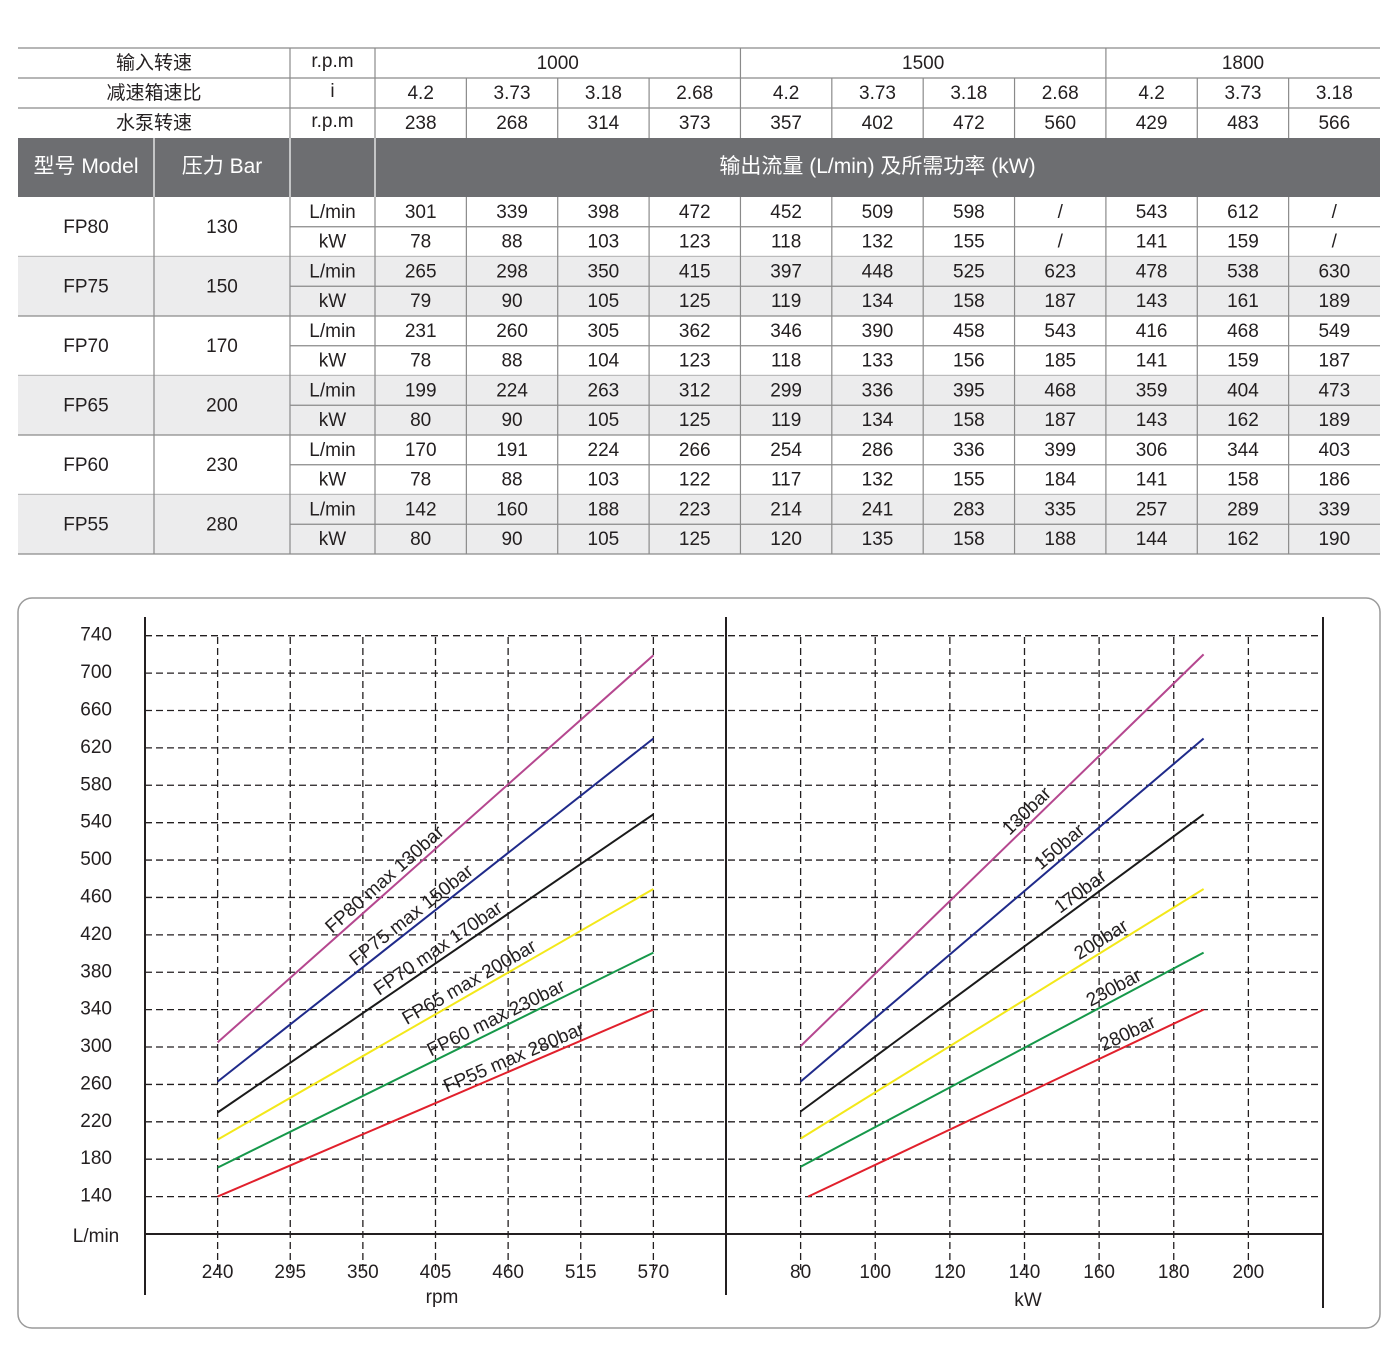 The image size is (1400, 1347). I want to click on cell: 119, so click(786, 420).